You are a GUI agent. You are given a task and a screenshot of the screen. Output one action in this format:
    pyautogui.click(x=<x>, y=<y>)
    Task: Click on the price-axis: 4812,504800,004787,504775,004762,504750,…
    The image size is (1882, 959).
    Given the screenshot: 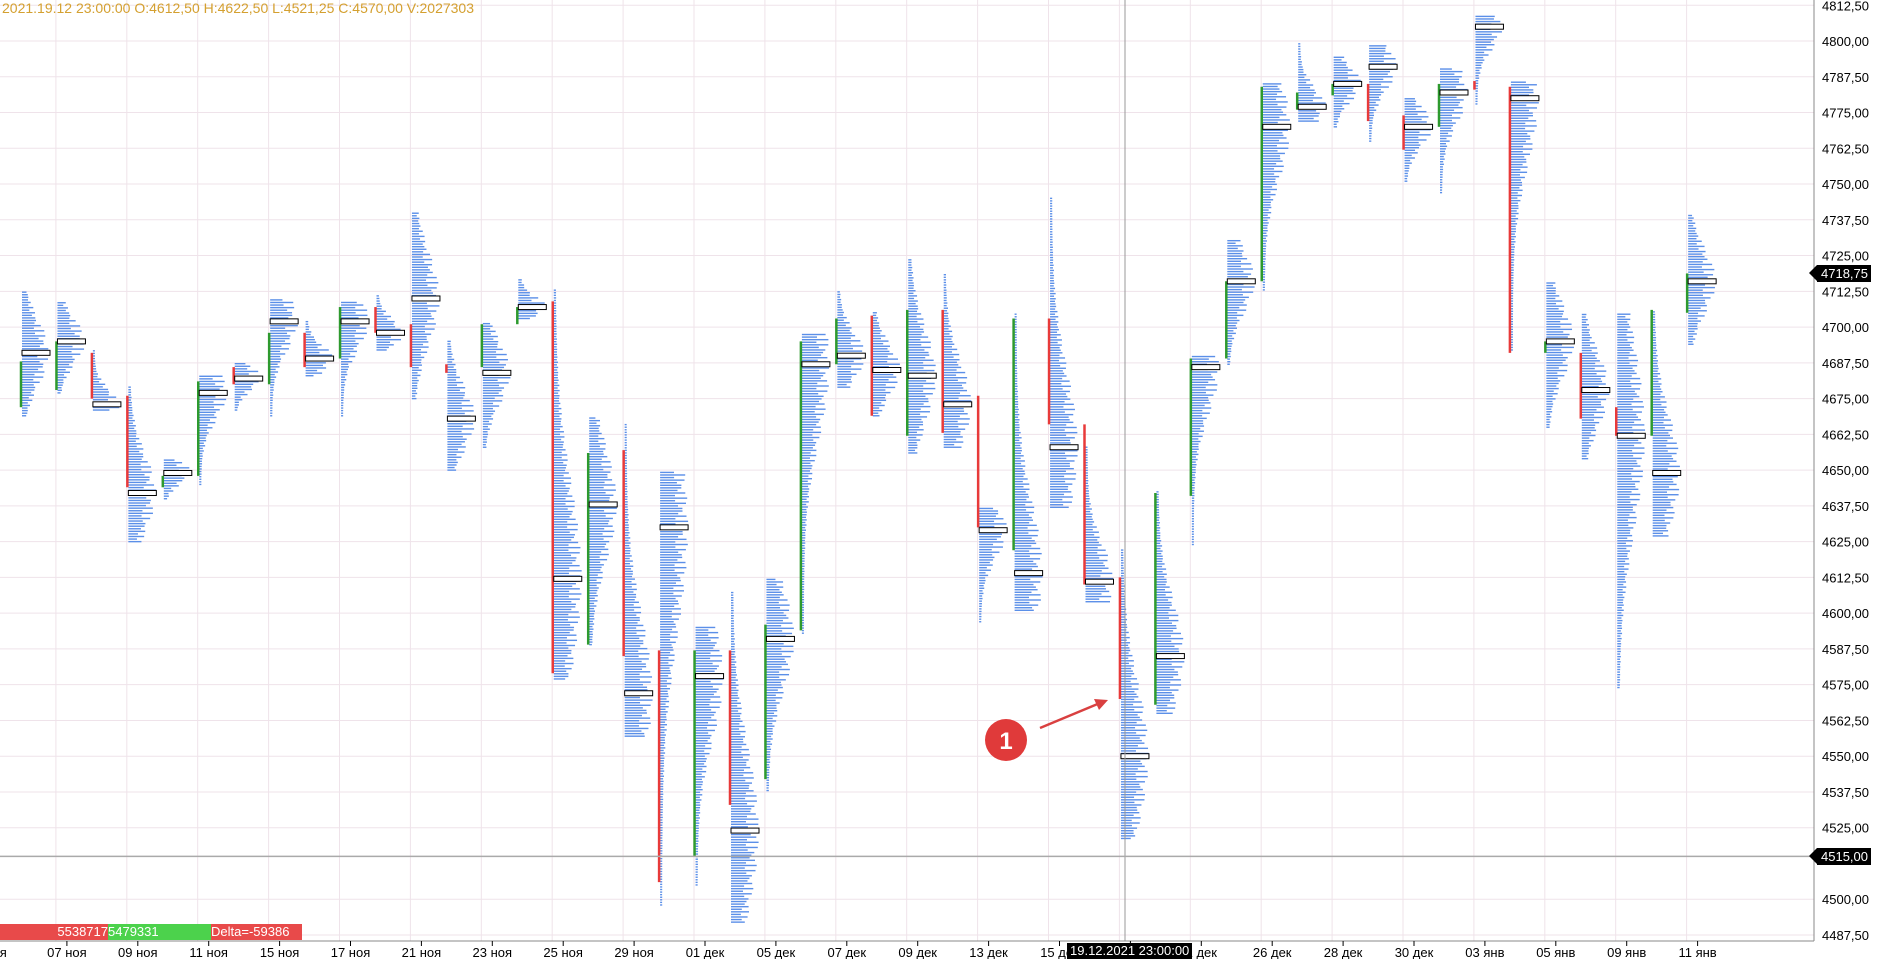 What is the action you would take?
    pyautogui.click(x=1845, y=471)
    